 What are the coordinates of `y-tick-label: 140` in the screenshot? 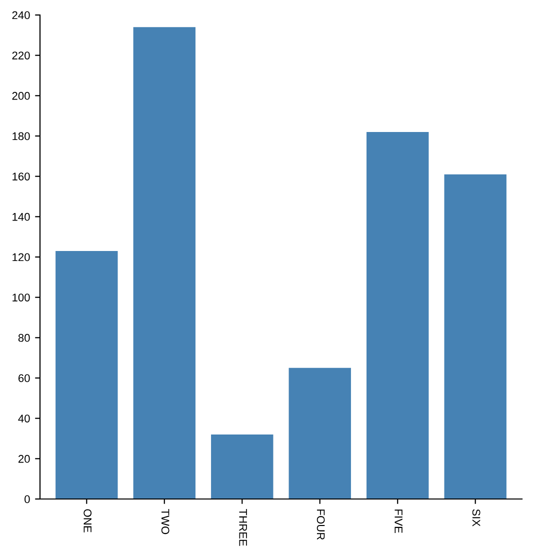 It's located at (21, 216).